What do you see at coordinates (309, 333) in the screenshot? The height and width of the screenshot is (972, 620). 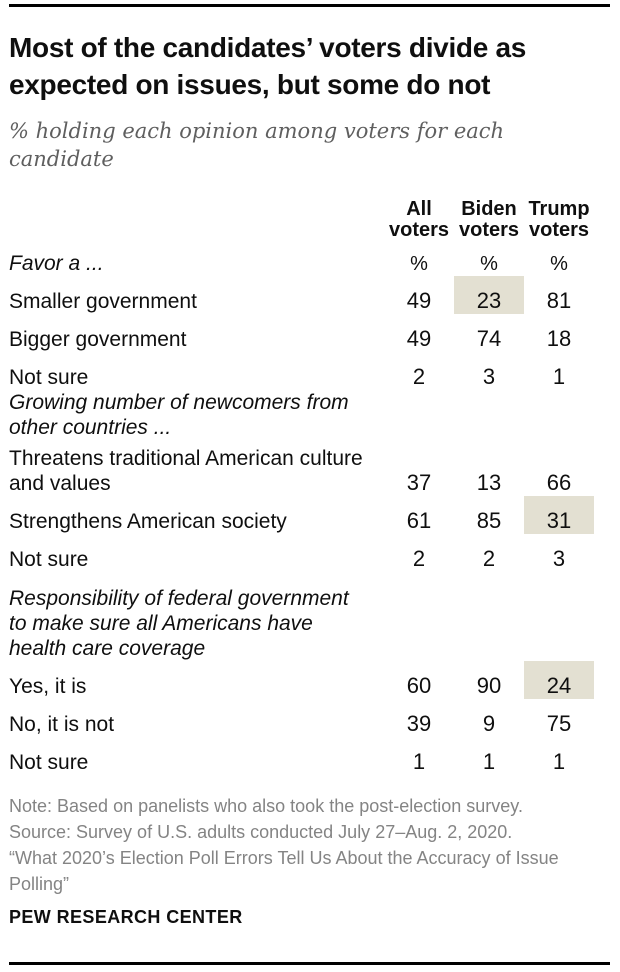 I see `table-row-bigger-government: Bigger government 49 74 18` at bounding box center [309, 333].